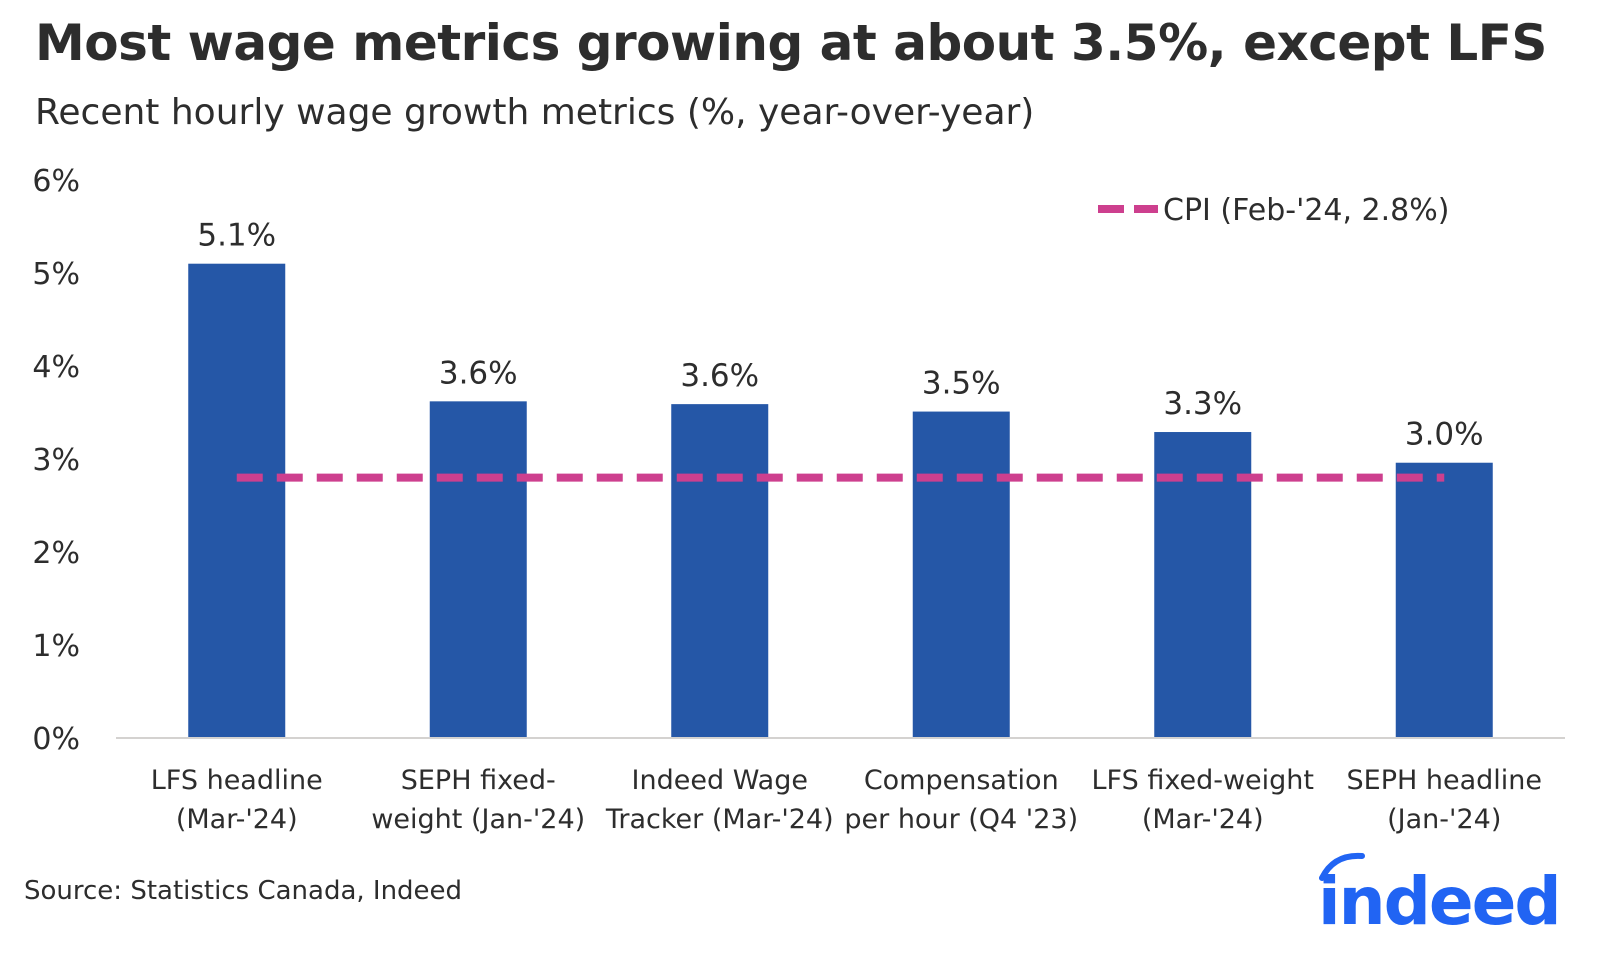 This screenshot has height=964, width=1600. What do you see at coordinates (720, 780) in the screenshot?
I see `x-tick-label: Indeed Wage` at bounding box center [720, 780].